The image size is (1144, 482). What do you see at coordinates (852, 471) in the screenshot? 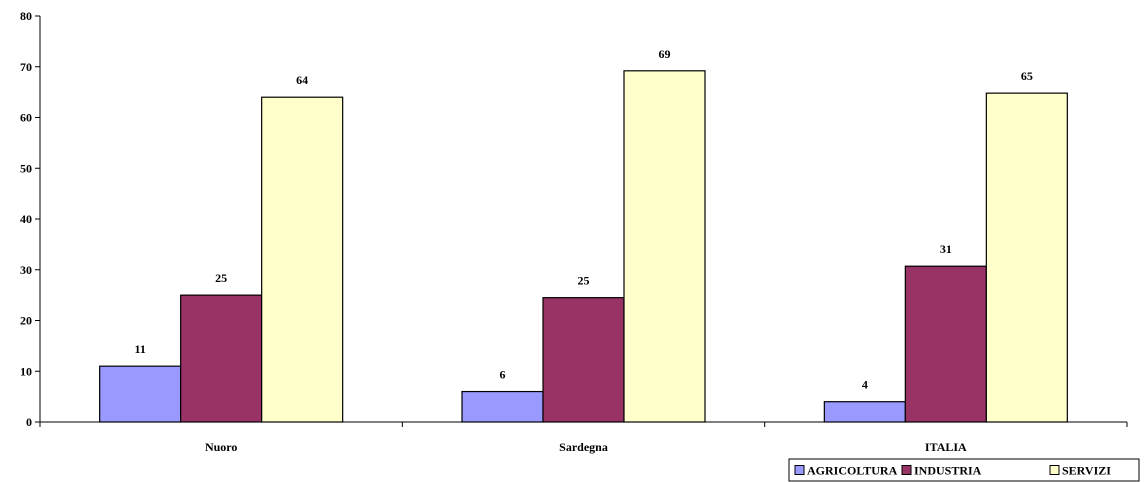
I see `legend-label: AGRICOLTURA` at bounding box center [852, 471].